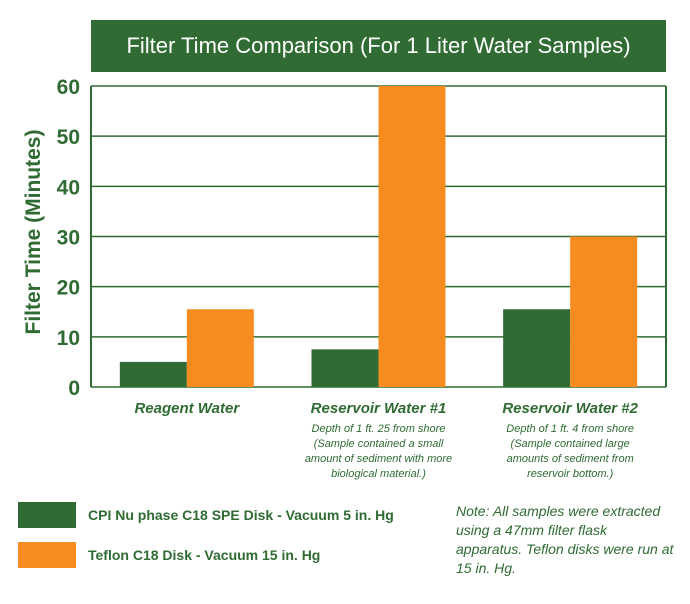  I want to click on category-label: Reagent Water, so click(187, 408).